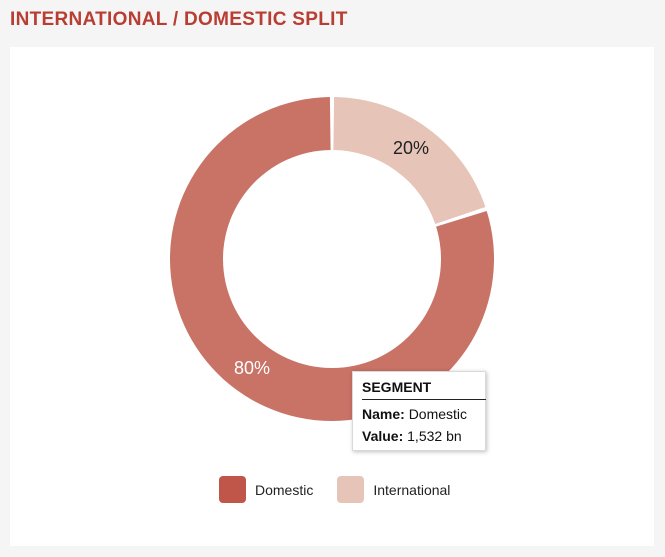  What do you see at coordinates (438, 414) in the screenshot?
I see `tooltip-name-value: Domestic` at bounding box center [438, 414].